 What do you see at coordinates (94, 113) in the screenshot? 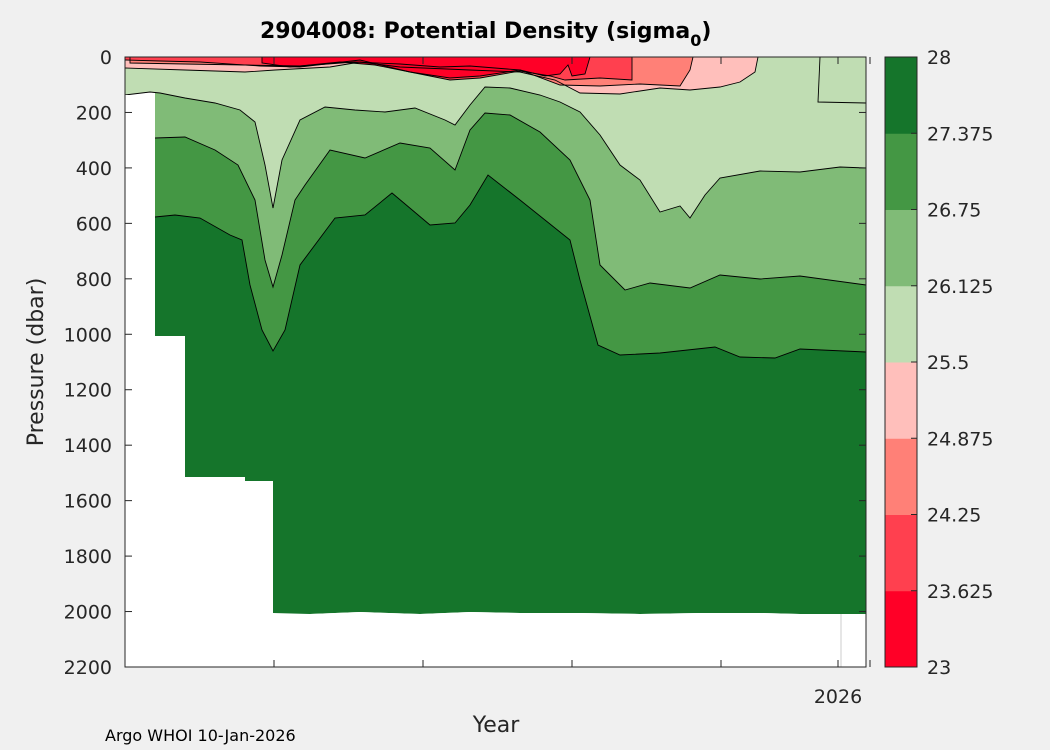
I see `y-tick-label: 200` at bounding box center [94, 113].